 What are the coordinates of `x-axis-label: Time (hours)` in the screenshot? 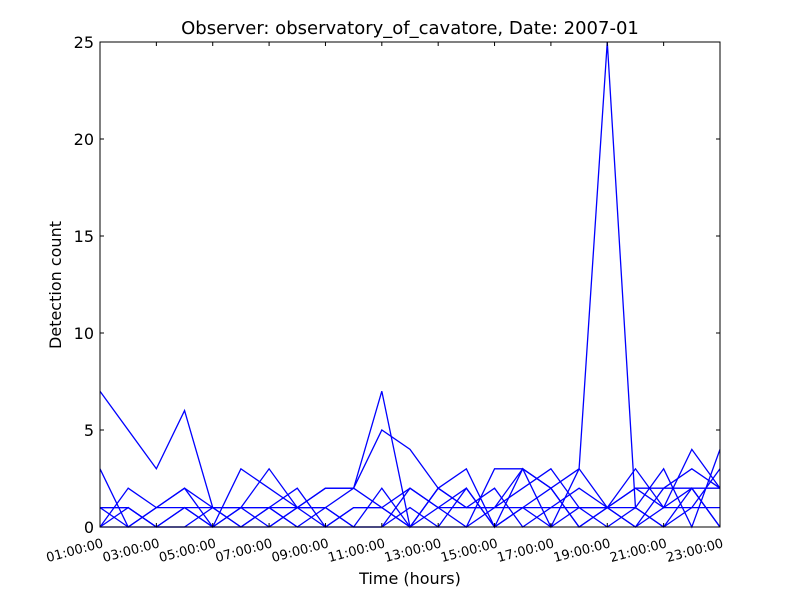 It's located at (409, 578).